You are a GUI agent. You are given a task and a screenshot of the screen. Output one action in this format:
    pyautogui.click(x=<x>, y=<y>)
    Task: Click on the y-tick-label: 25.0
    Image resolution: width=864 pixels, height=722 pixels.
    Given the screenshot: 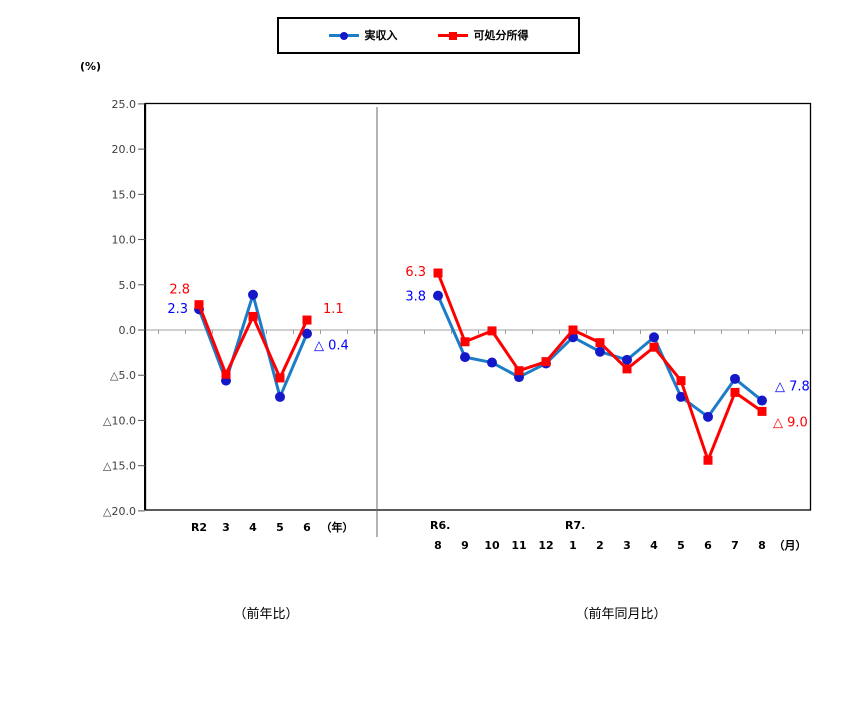 What is the action you would take?
    pyautogui.click(x=124, y=104)
    